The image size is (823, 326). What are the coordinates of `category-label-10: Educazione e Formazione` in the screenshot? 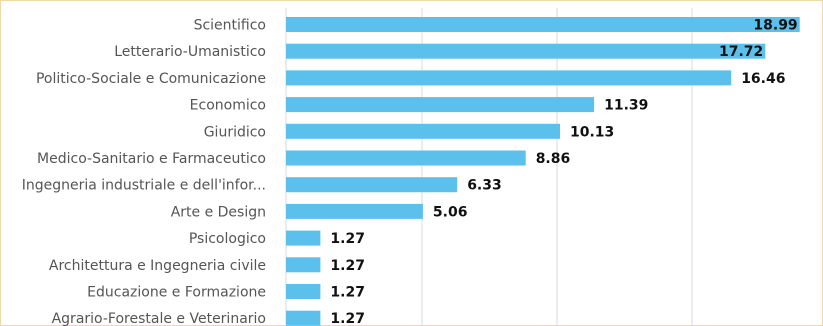 It's located at (176, 293).